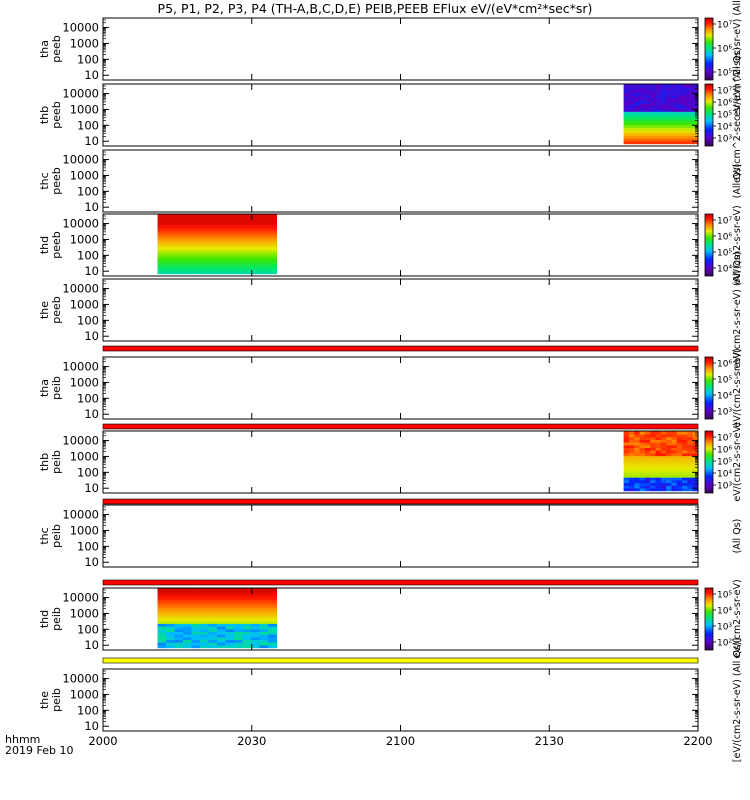 This screenshot has width=750, height=800. What do you see at coordinates (709, 245) in the screenshot?
I see `colorbar-gradient` at bounding box center [709, 245].